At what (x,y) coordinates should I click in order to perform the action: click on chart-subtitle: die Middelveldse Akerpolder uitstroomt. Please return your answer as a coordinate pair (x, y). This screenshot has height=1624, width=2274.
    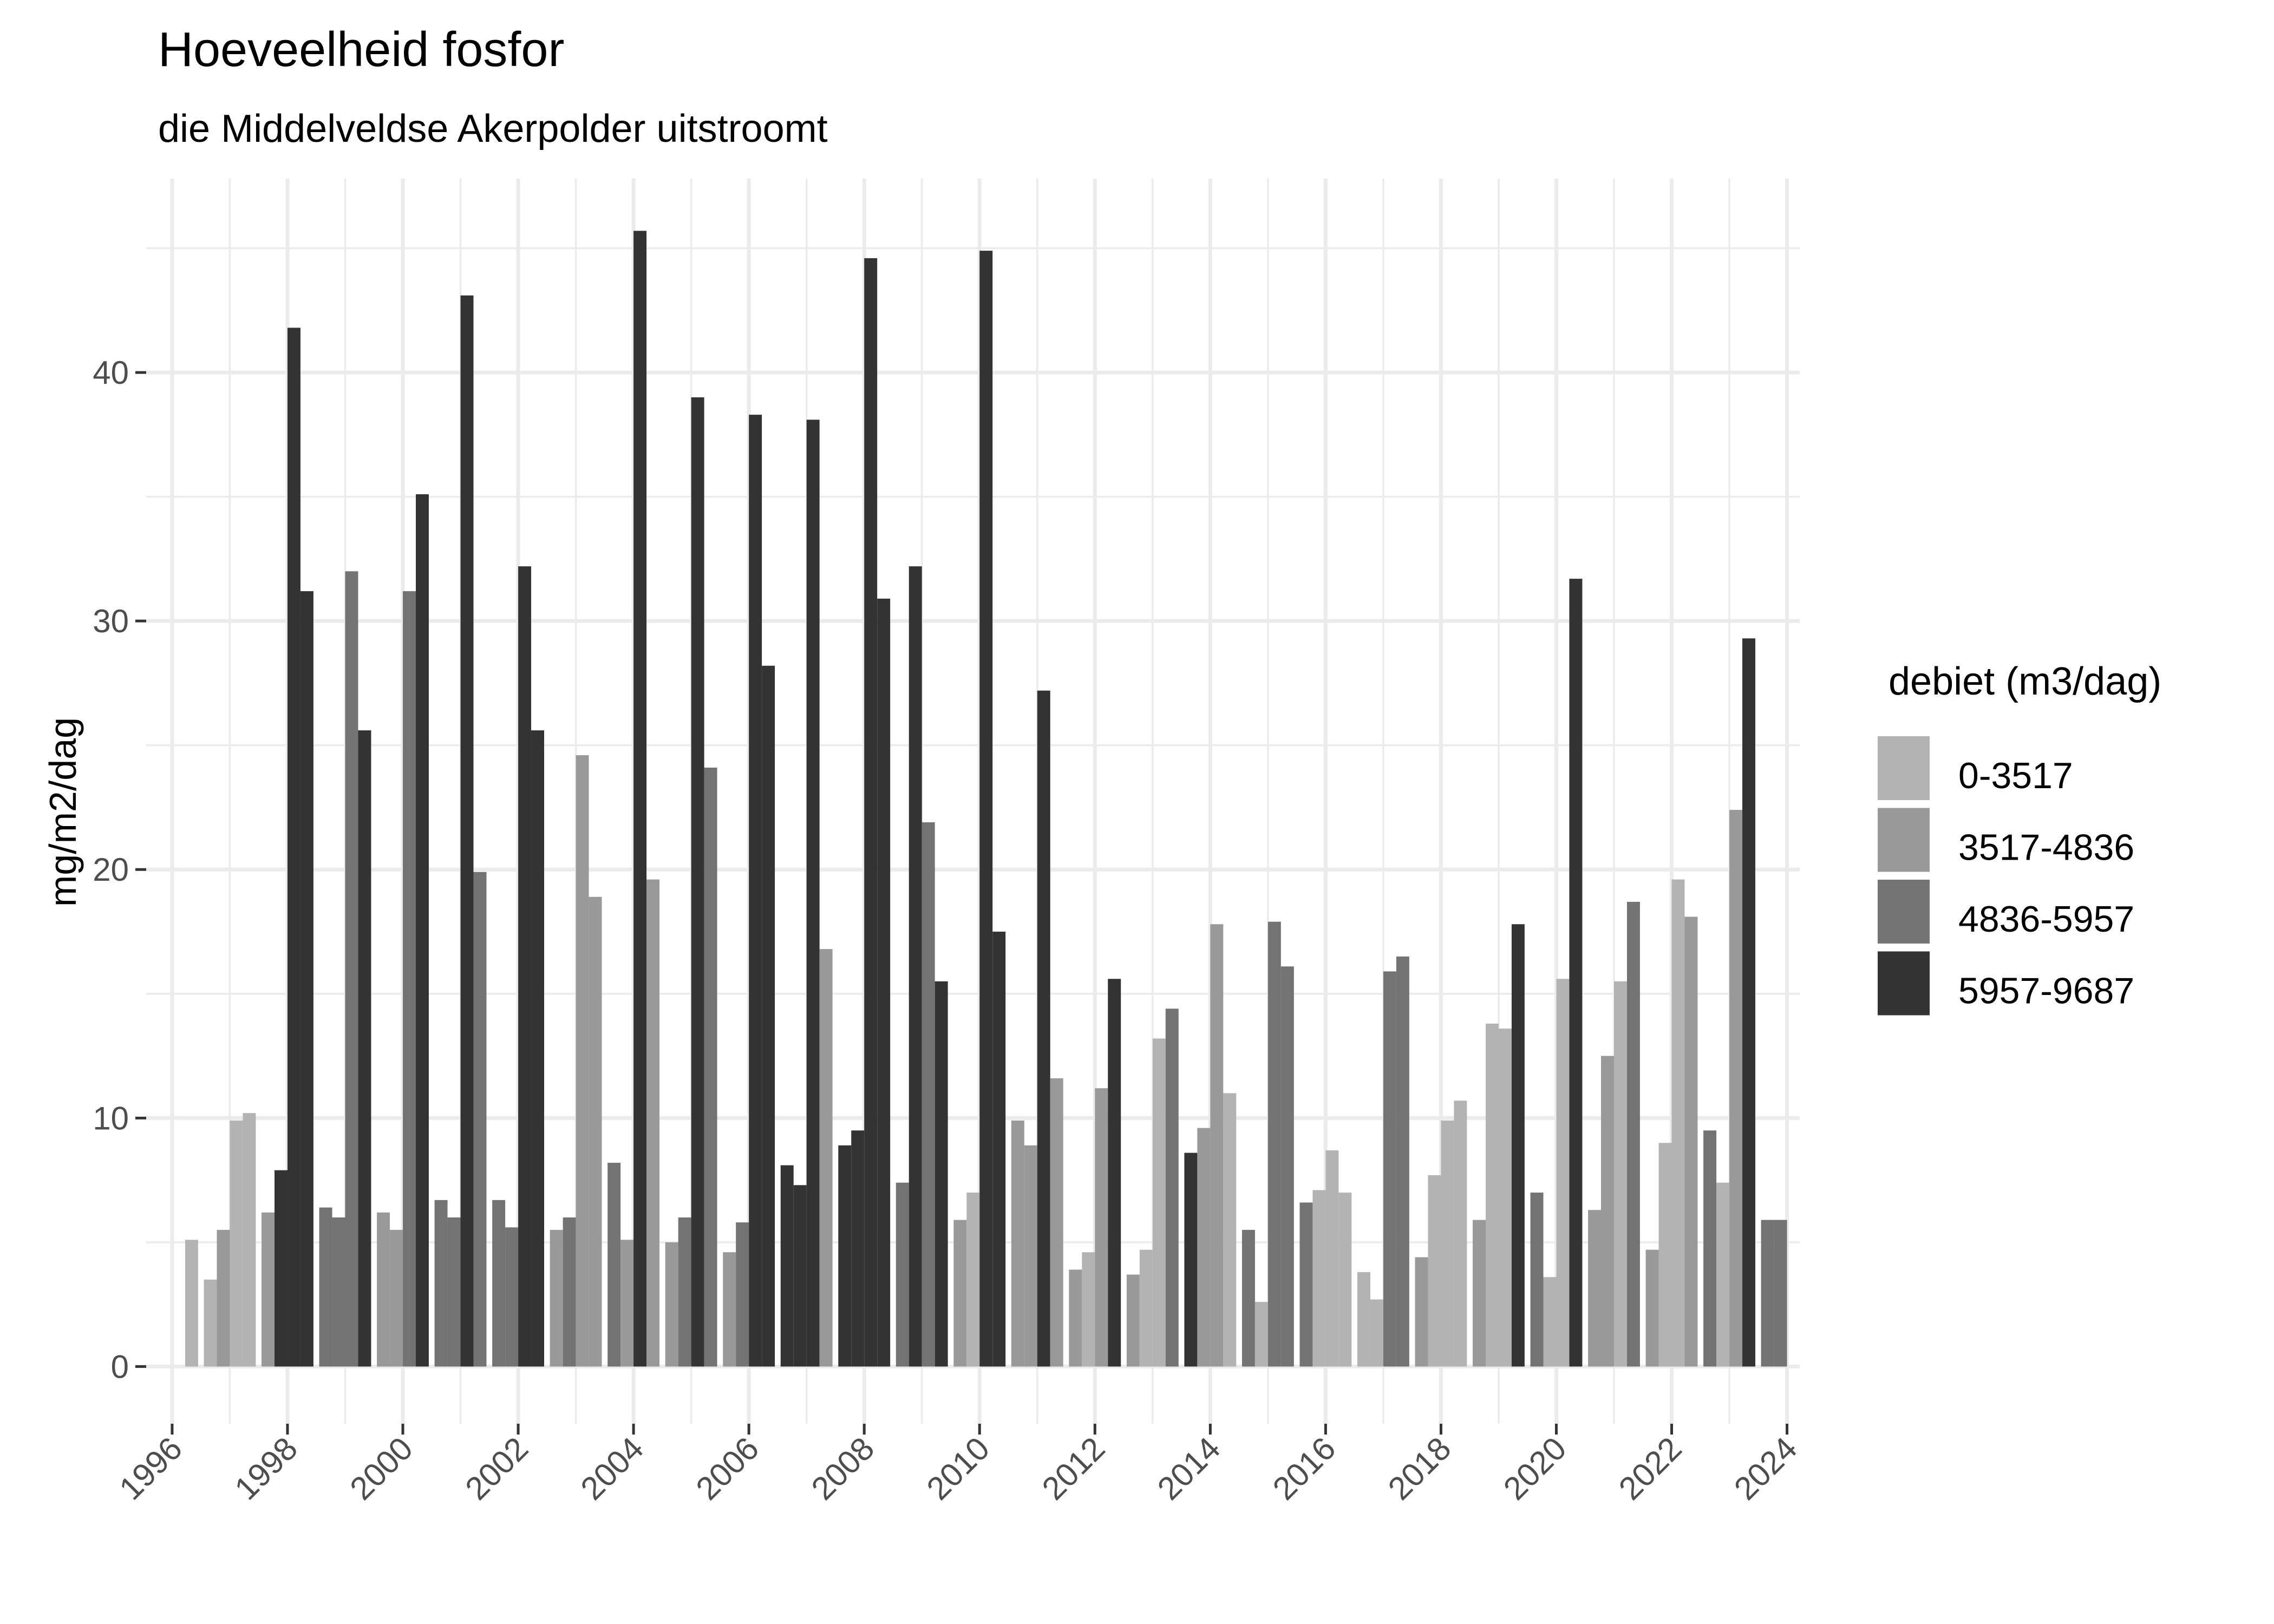
    Looking at the image, I should click on (493, 128).